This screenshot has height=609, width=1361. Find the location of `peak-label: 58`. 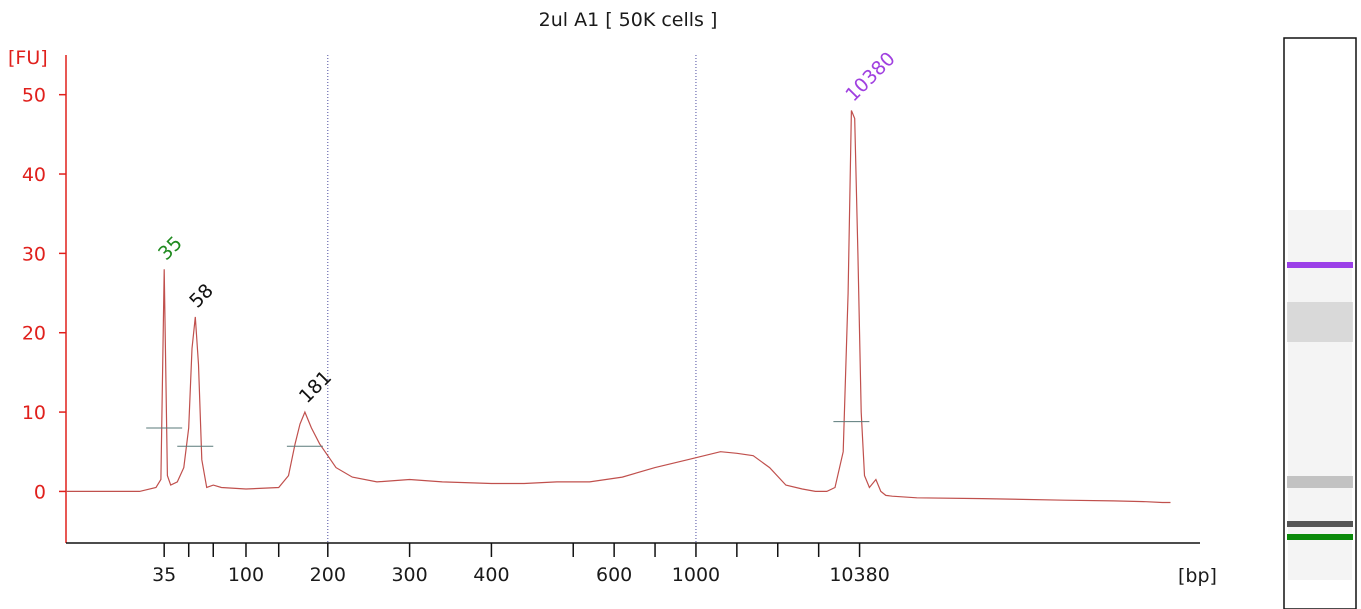

peak-label: 58 is located at coordinates (201, 296).